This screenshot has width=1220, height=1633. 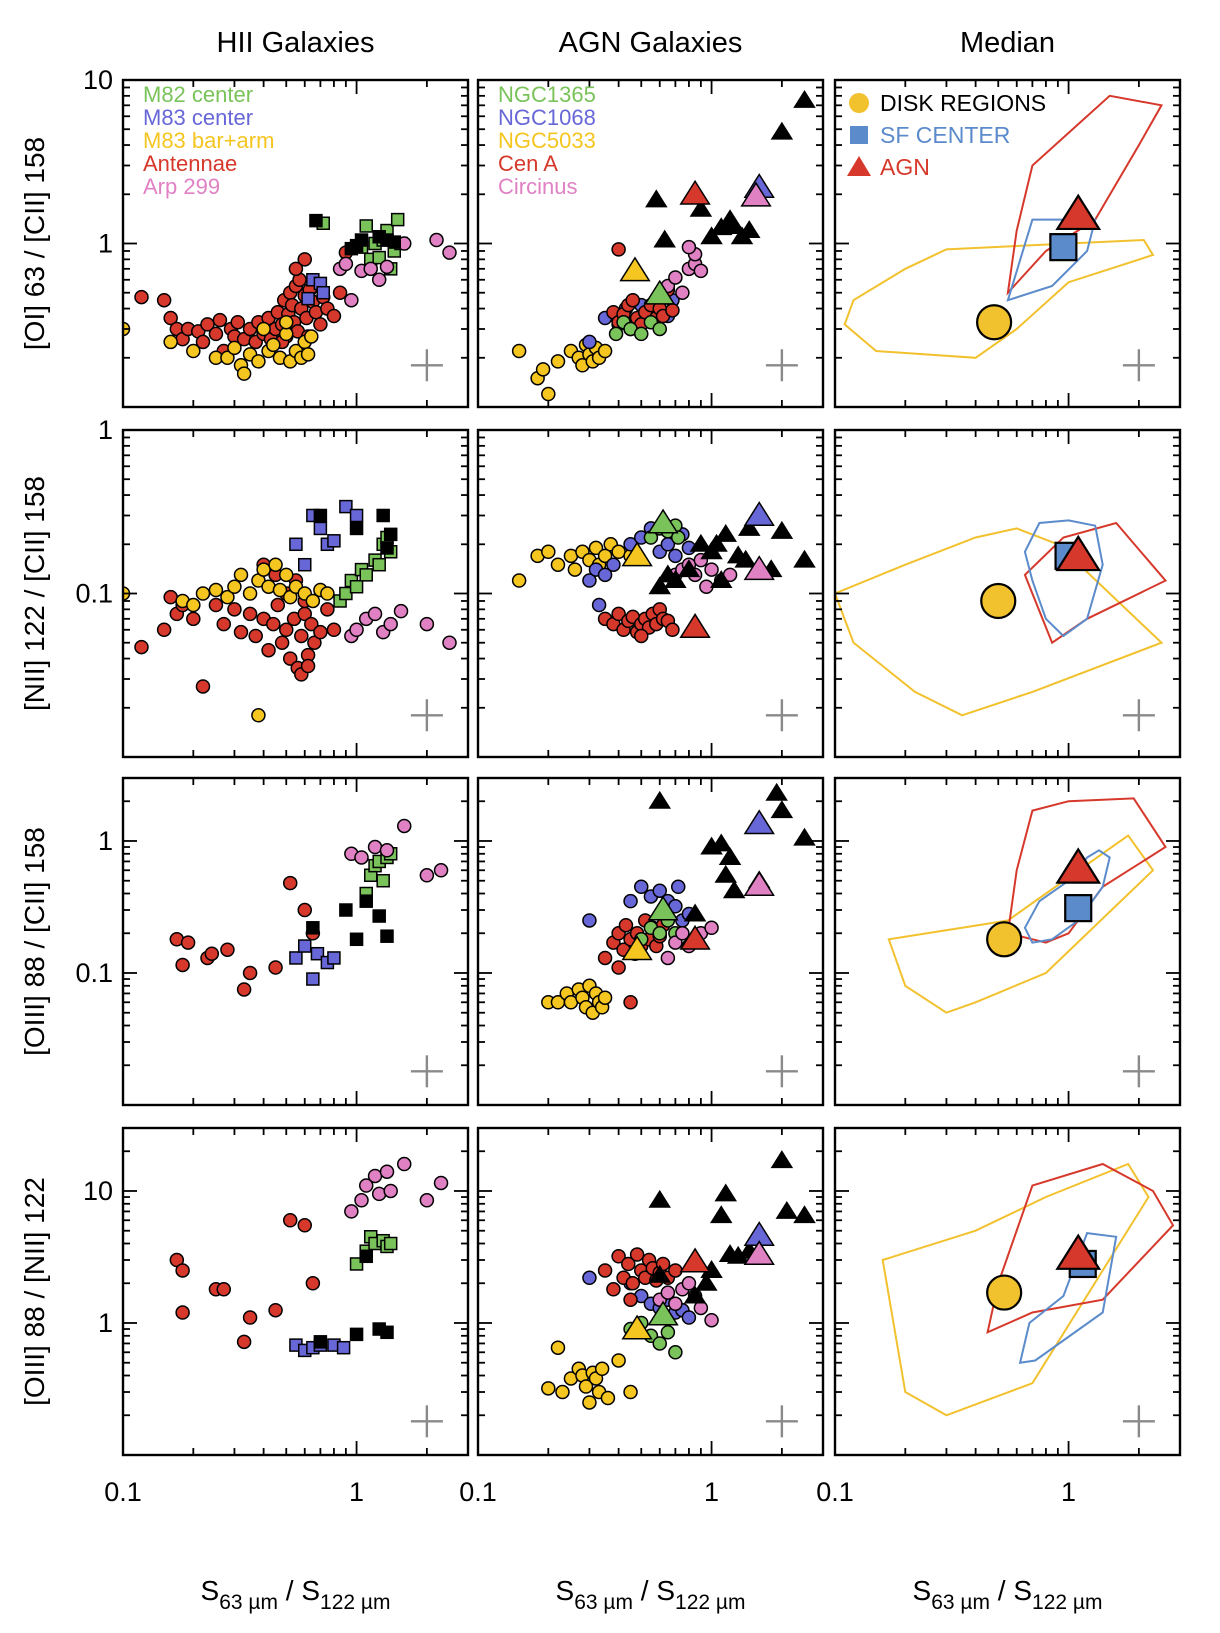 I want to click on panel-frame, so click(x=650, y=1291).